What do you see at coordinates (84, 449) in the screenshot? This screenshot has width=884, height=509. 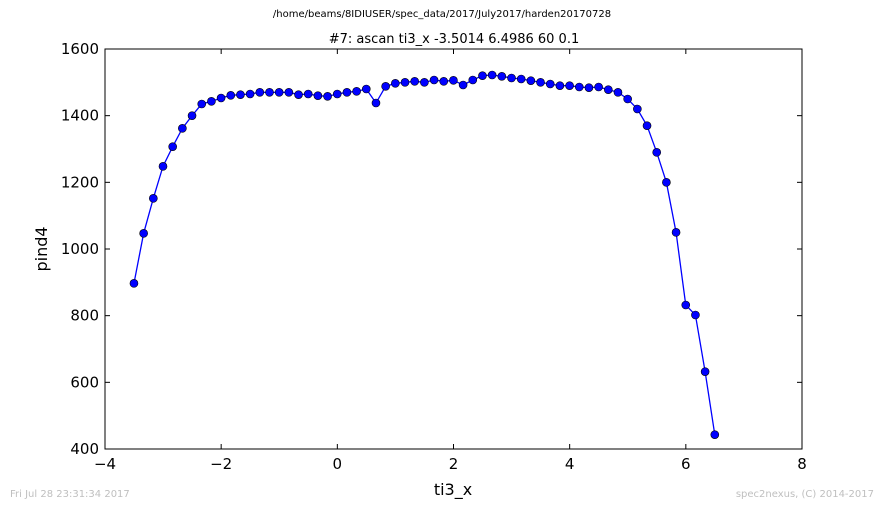 I see `y-tick-label: 400` at bounding box center [84, 449].